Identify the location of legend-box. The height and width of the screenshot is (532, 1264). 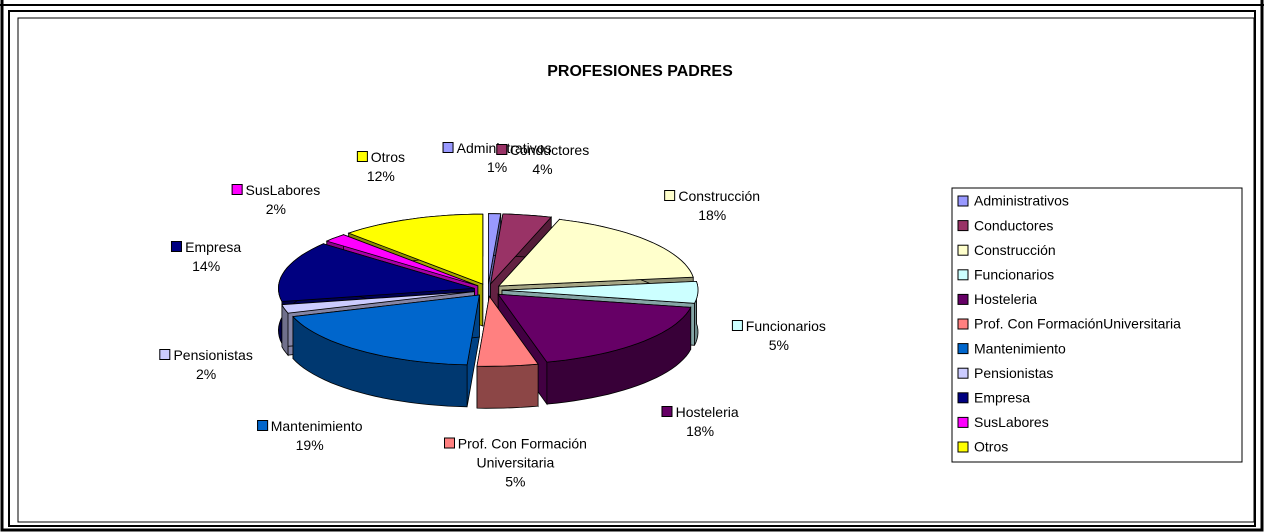
(1097, 325).